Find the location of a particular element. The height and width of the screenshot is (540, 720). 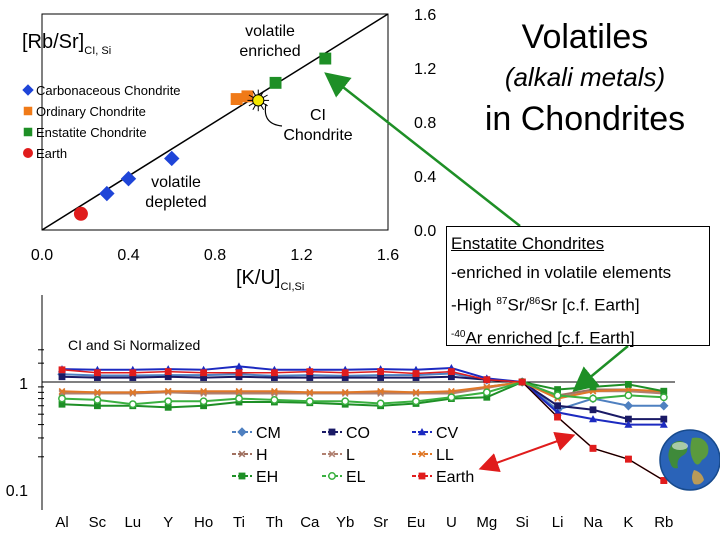

ci-pointer is located at coordinates (273, 115).